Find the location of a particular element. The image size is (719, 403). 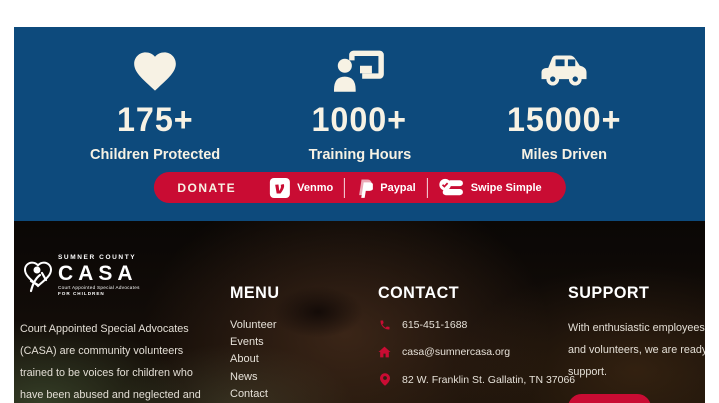

donate-button: DONATE is located at coordinates (609, 398).